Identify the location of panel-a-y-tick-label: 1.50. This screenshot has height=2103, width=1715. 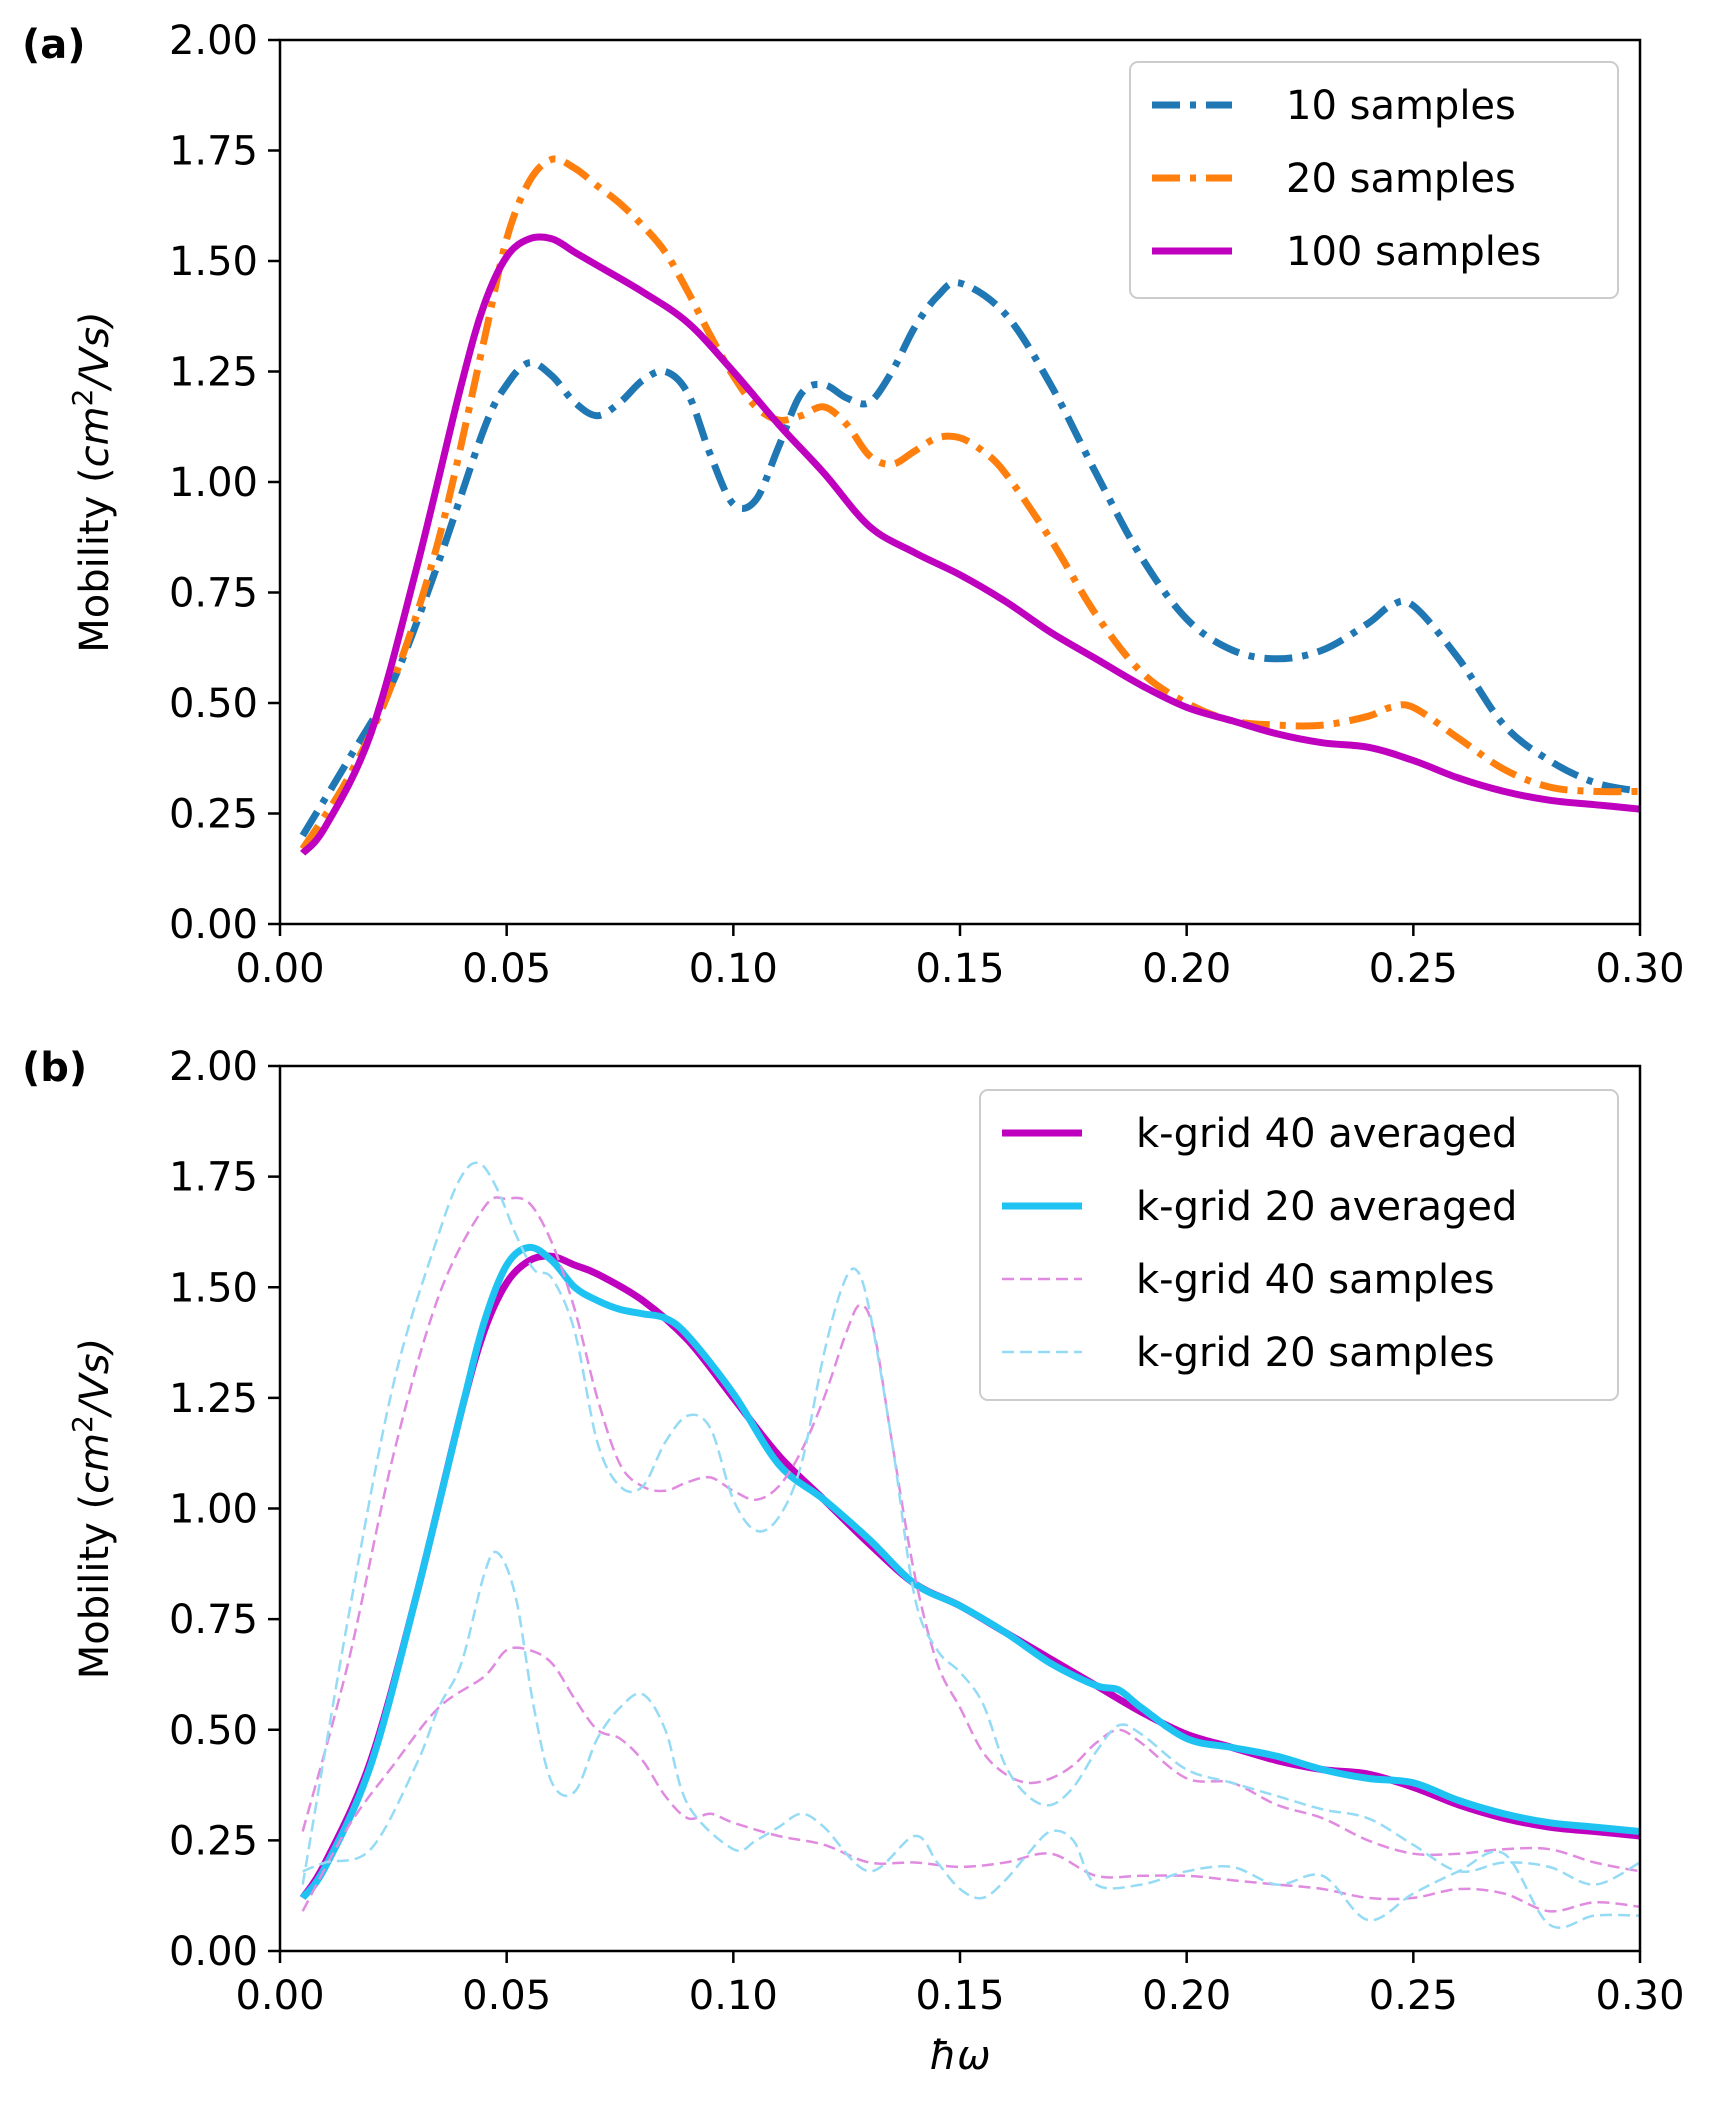
(213, 262).